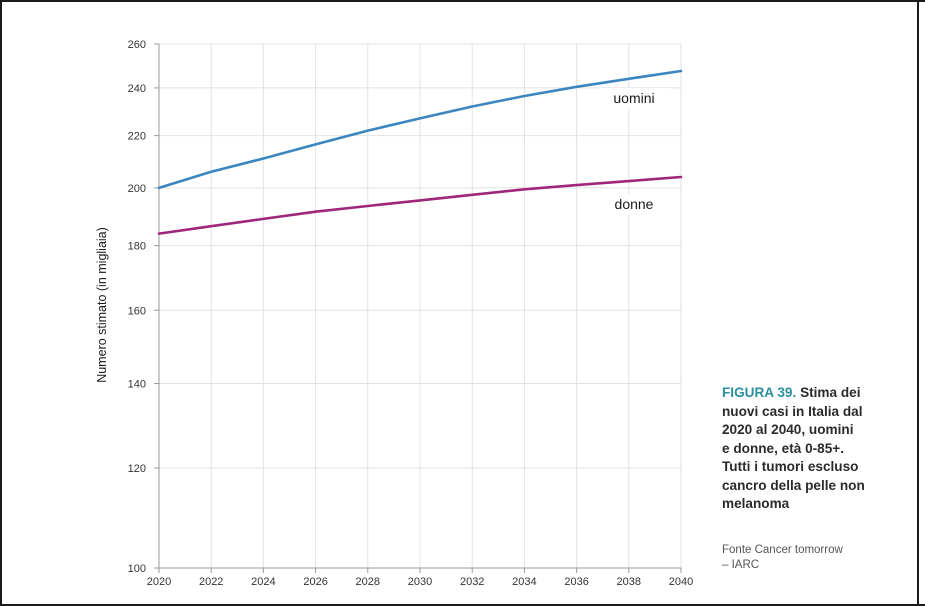  I want to click on x-tick-label-2020: 2020, so click(159, 582).